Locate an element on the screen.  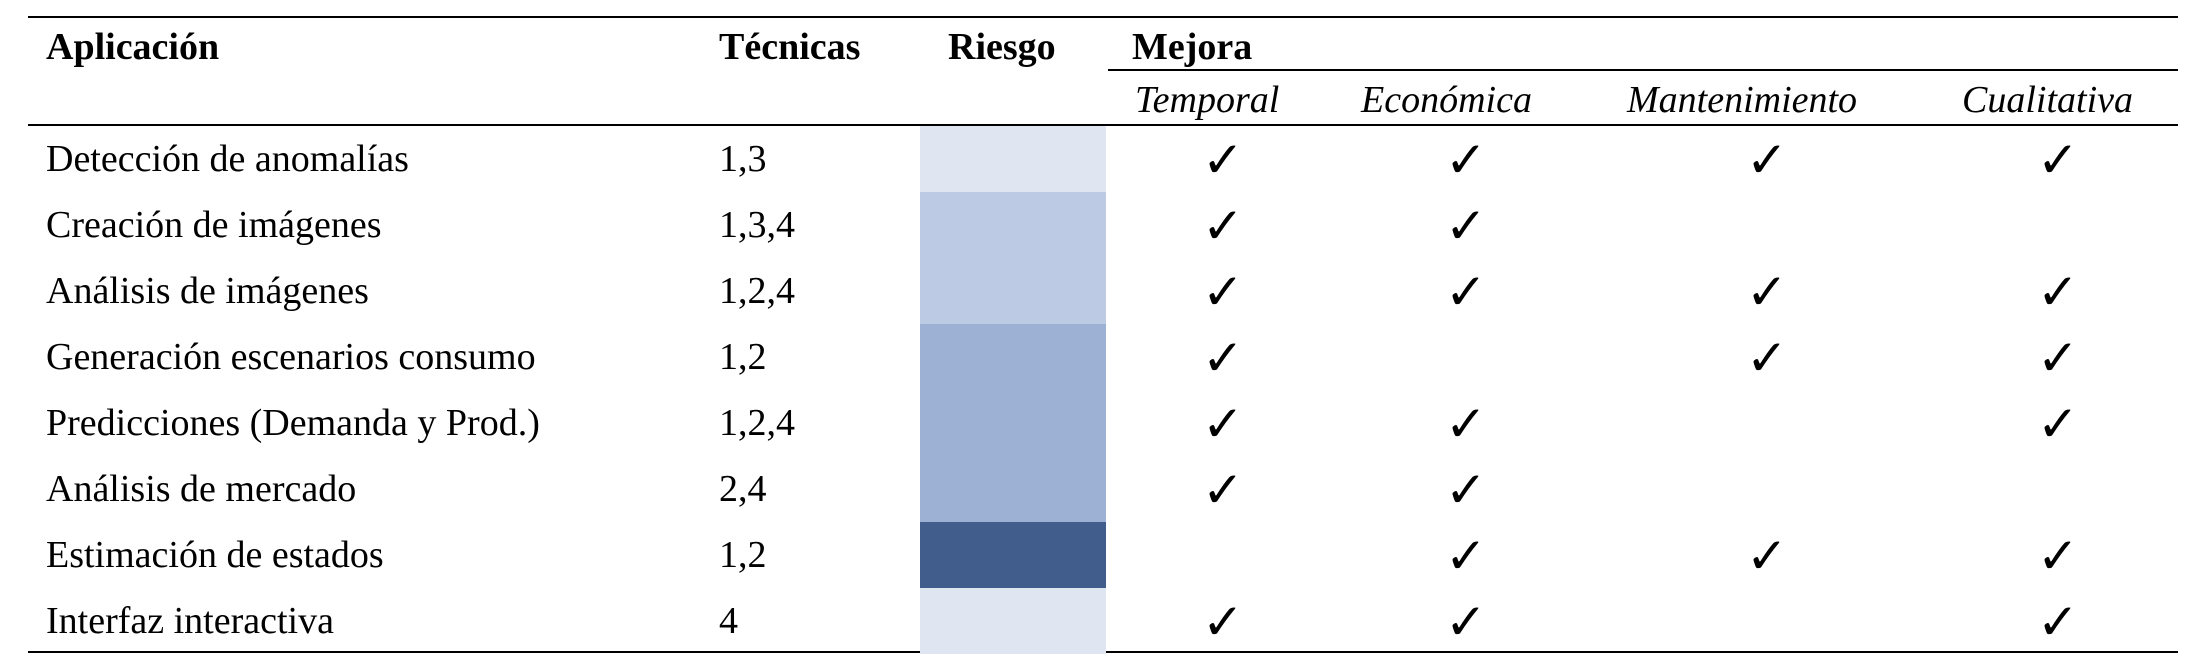
header-tecnicas: Técnicas is located at coordinates (790, 47).